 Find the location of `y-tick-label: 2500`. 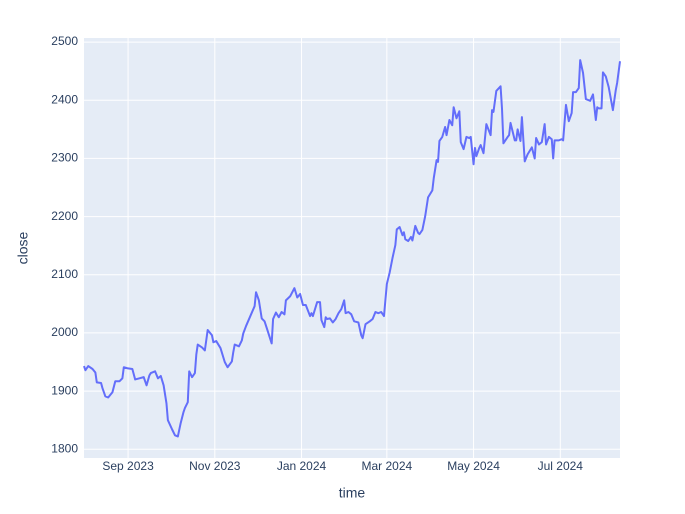

y-tick-label: 2500 is located at coordinates (64, 41).